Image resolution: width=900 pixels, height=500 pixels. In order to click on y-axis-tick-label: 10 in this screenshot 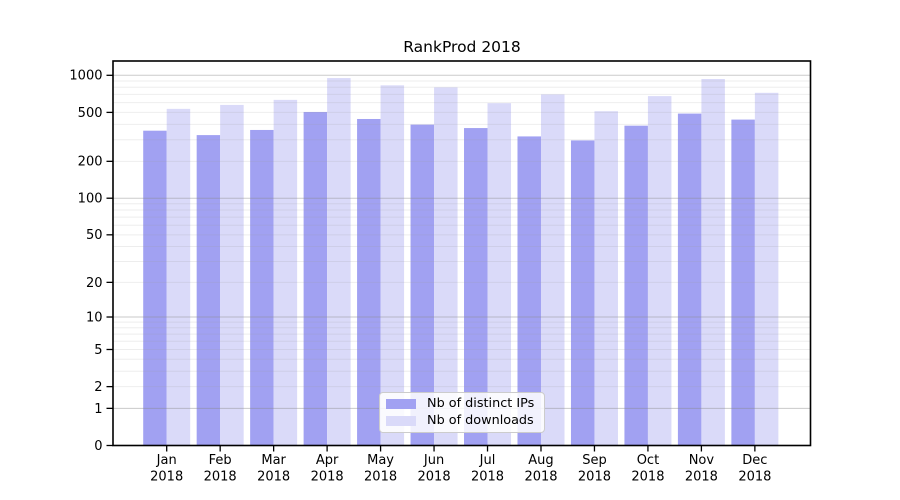, I will do `click(94, 317)`.